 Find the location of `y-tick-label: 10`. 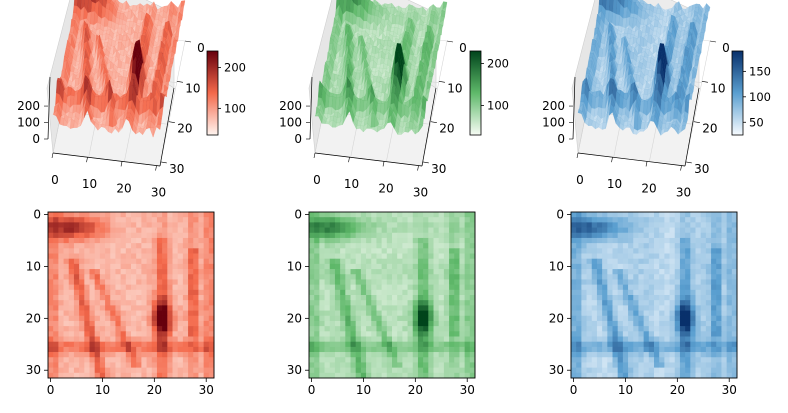

y-tick-label: 10 is located at coordinates (33, 266).